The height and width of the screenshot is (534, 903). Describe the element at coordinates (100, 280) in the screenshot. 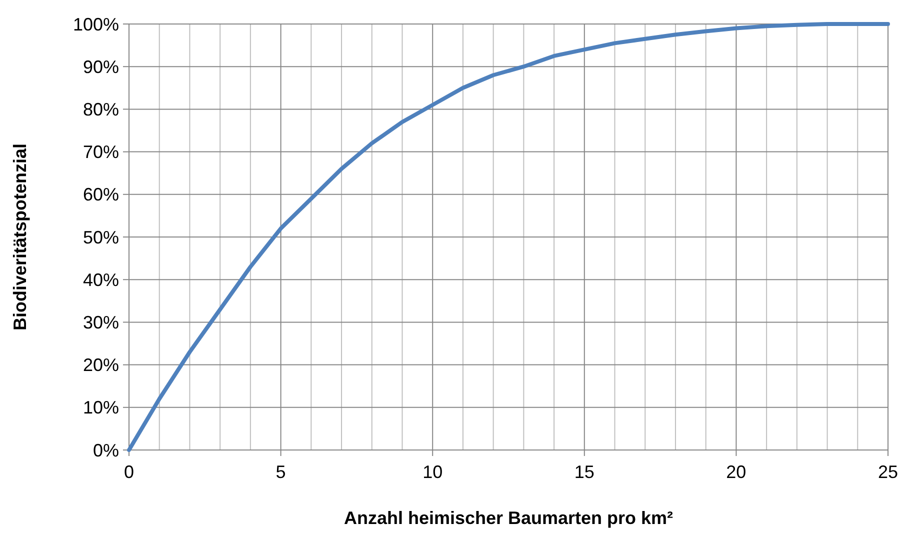

I see `y-tick-label: 40%` at that location.